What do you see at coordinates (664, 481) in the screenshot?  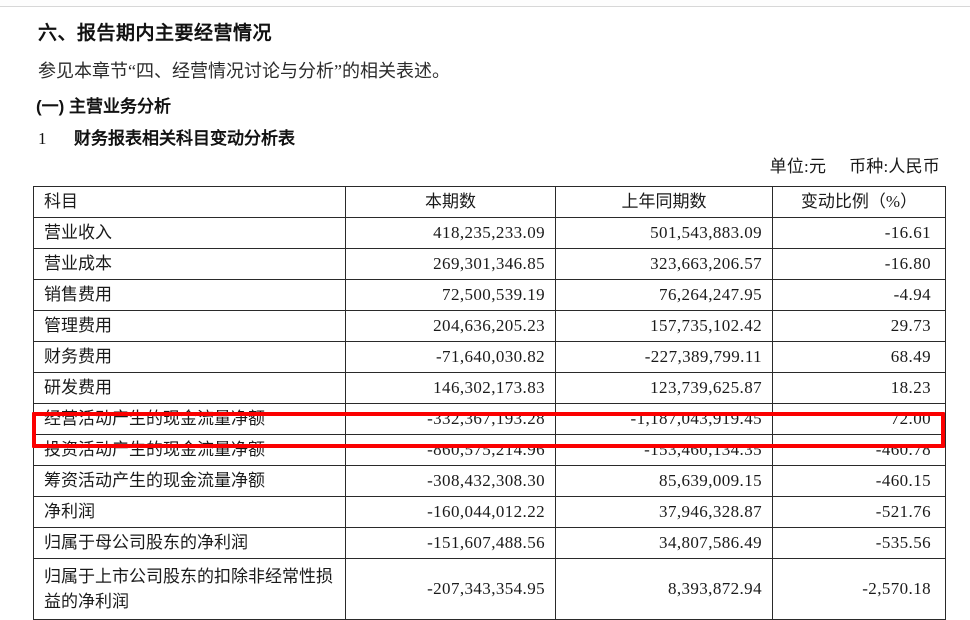 I see `row-previous-value: 85,639,009.15` at bounding box center [664, 481].